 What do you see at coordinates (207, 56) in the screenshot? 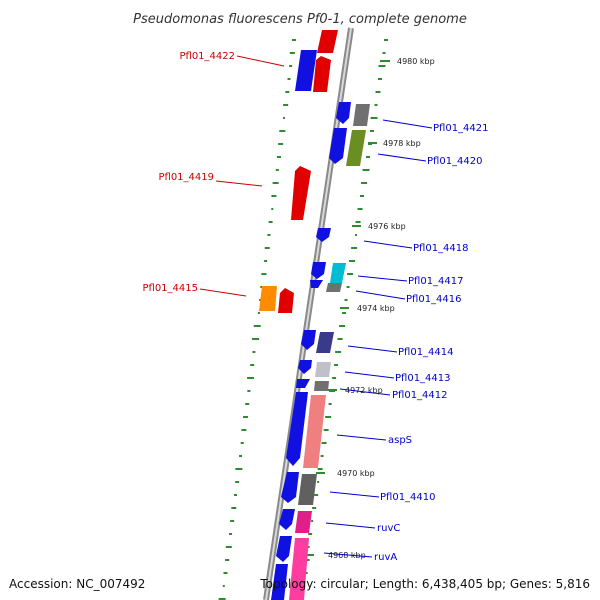
I see `gene-label: Pfl01_4422` at bounding box center [207, 56].